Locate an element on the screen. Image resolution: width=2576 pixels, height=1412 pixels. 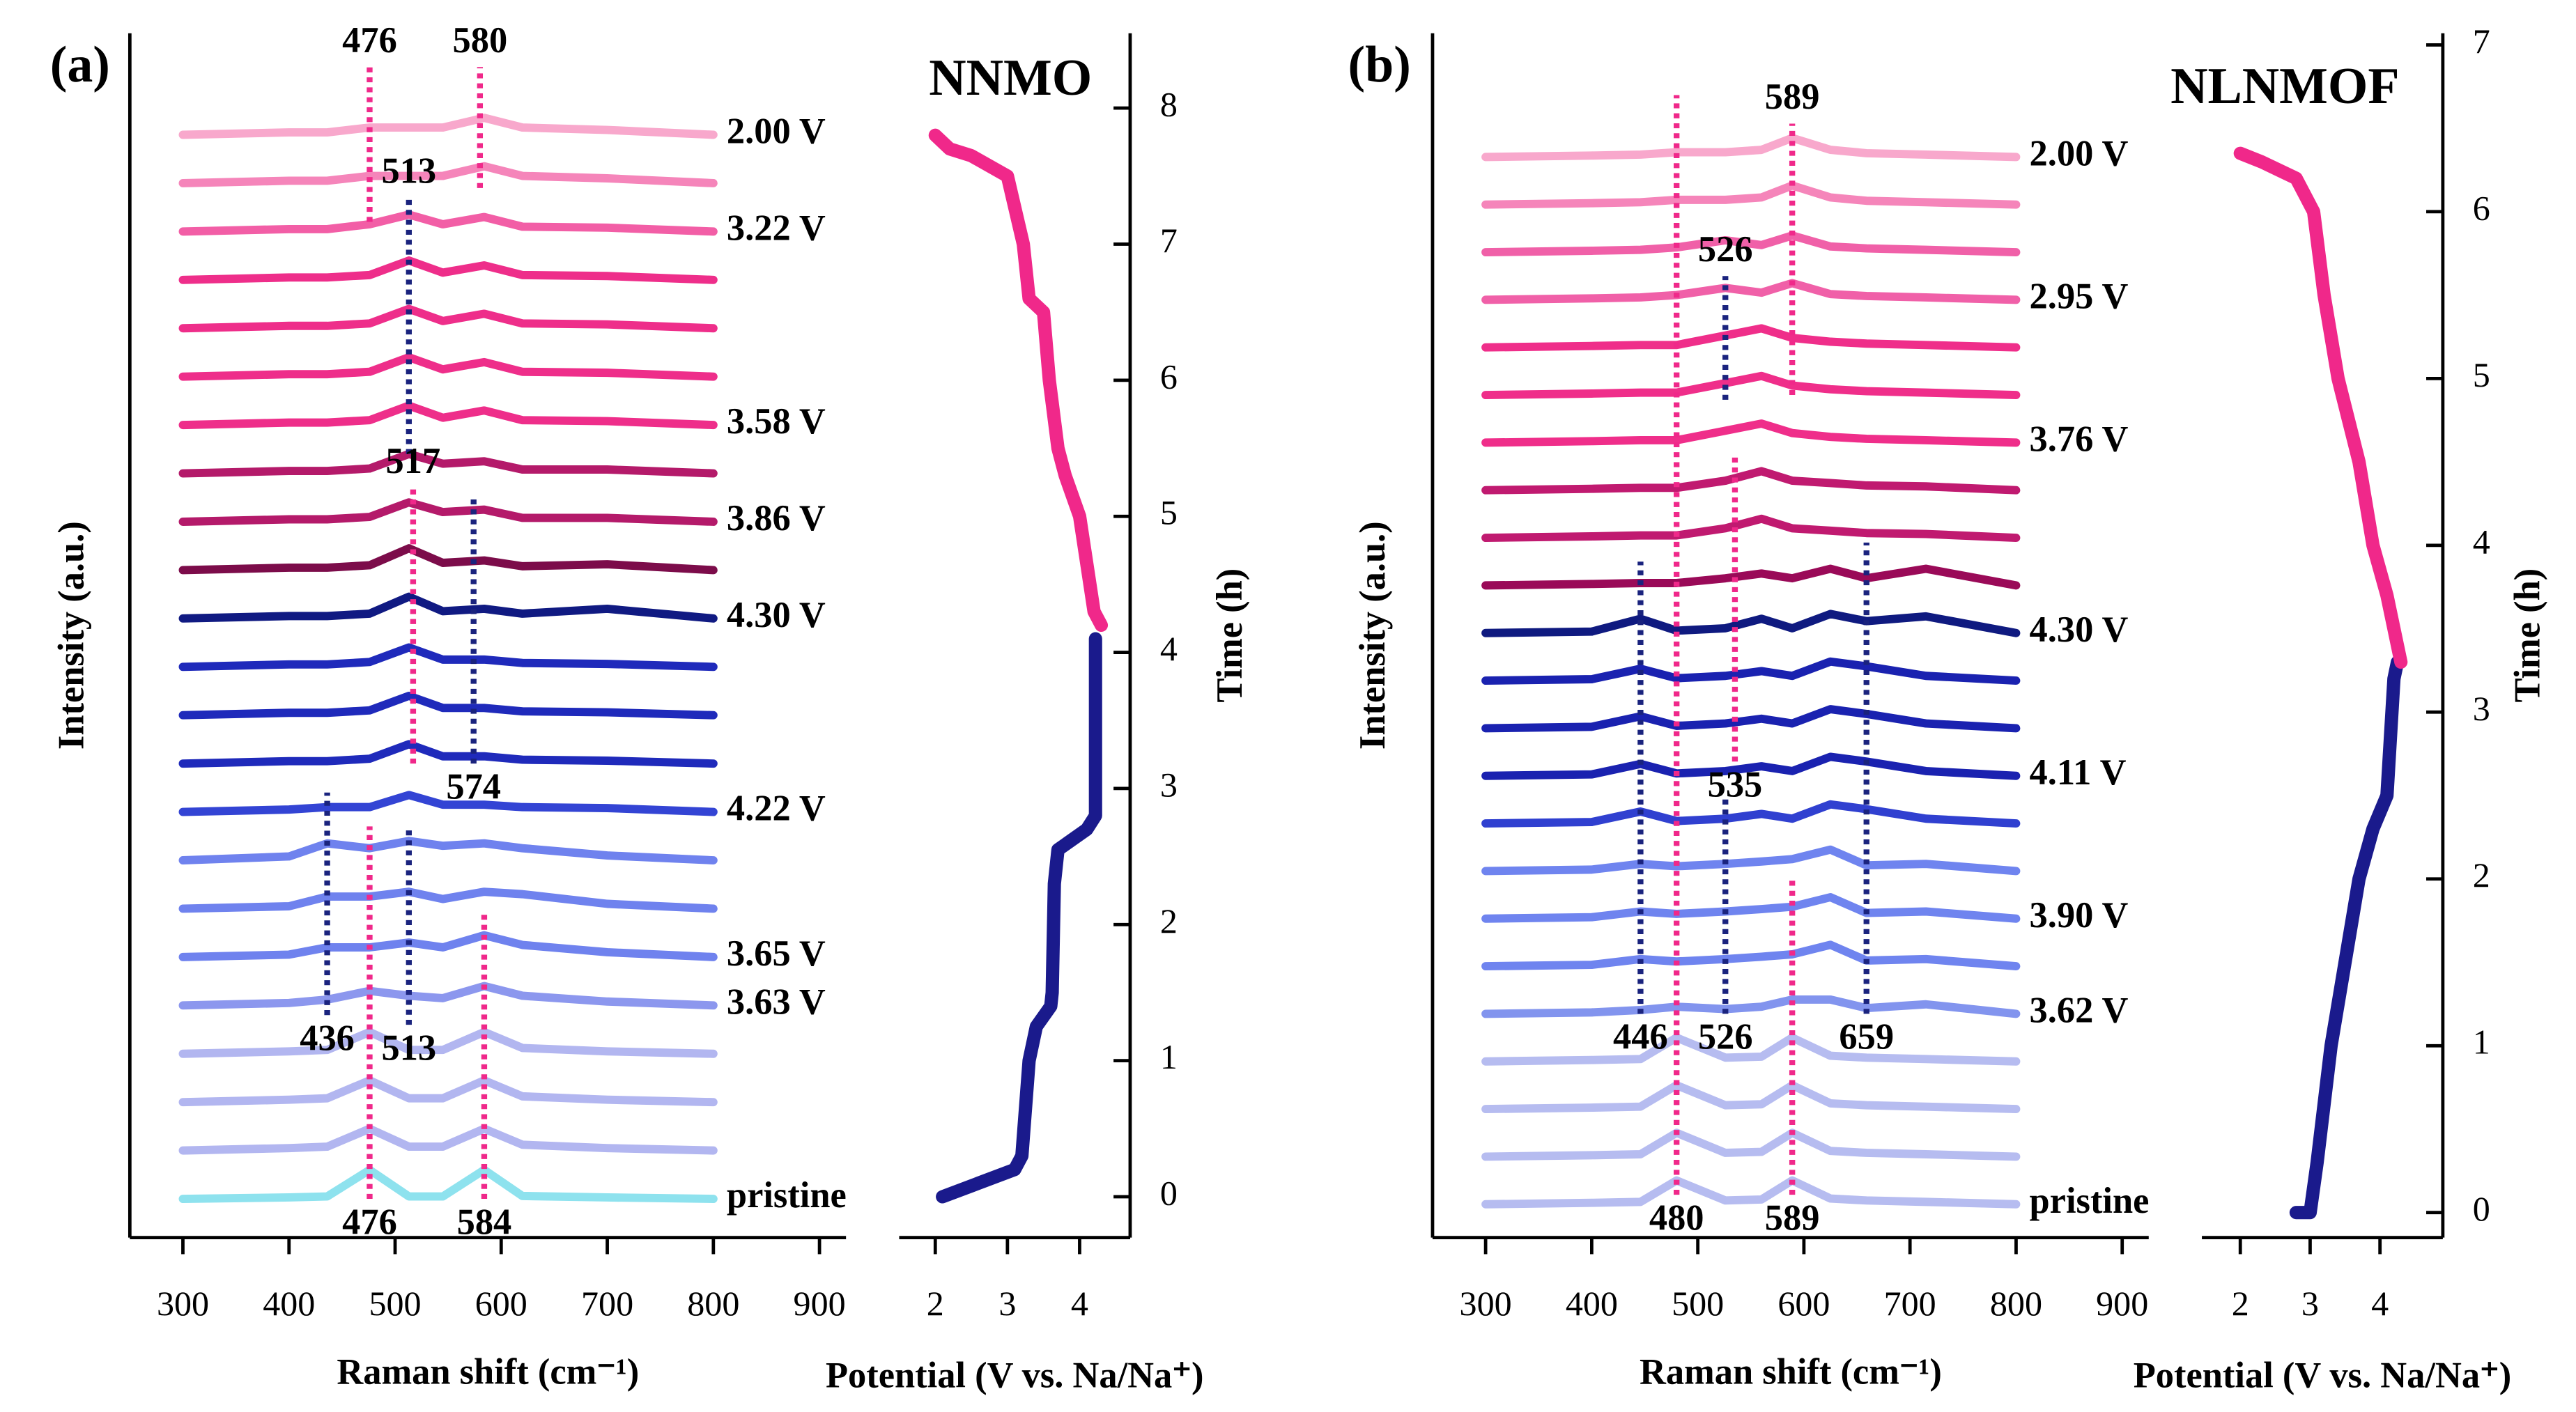
panel-label: (a) is located at coordinates (80, 64).